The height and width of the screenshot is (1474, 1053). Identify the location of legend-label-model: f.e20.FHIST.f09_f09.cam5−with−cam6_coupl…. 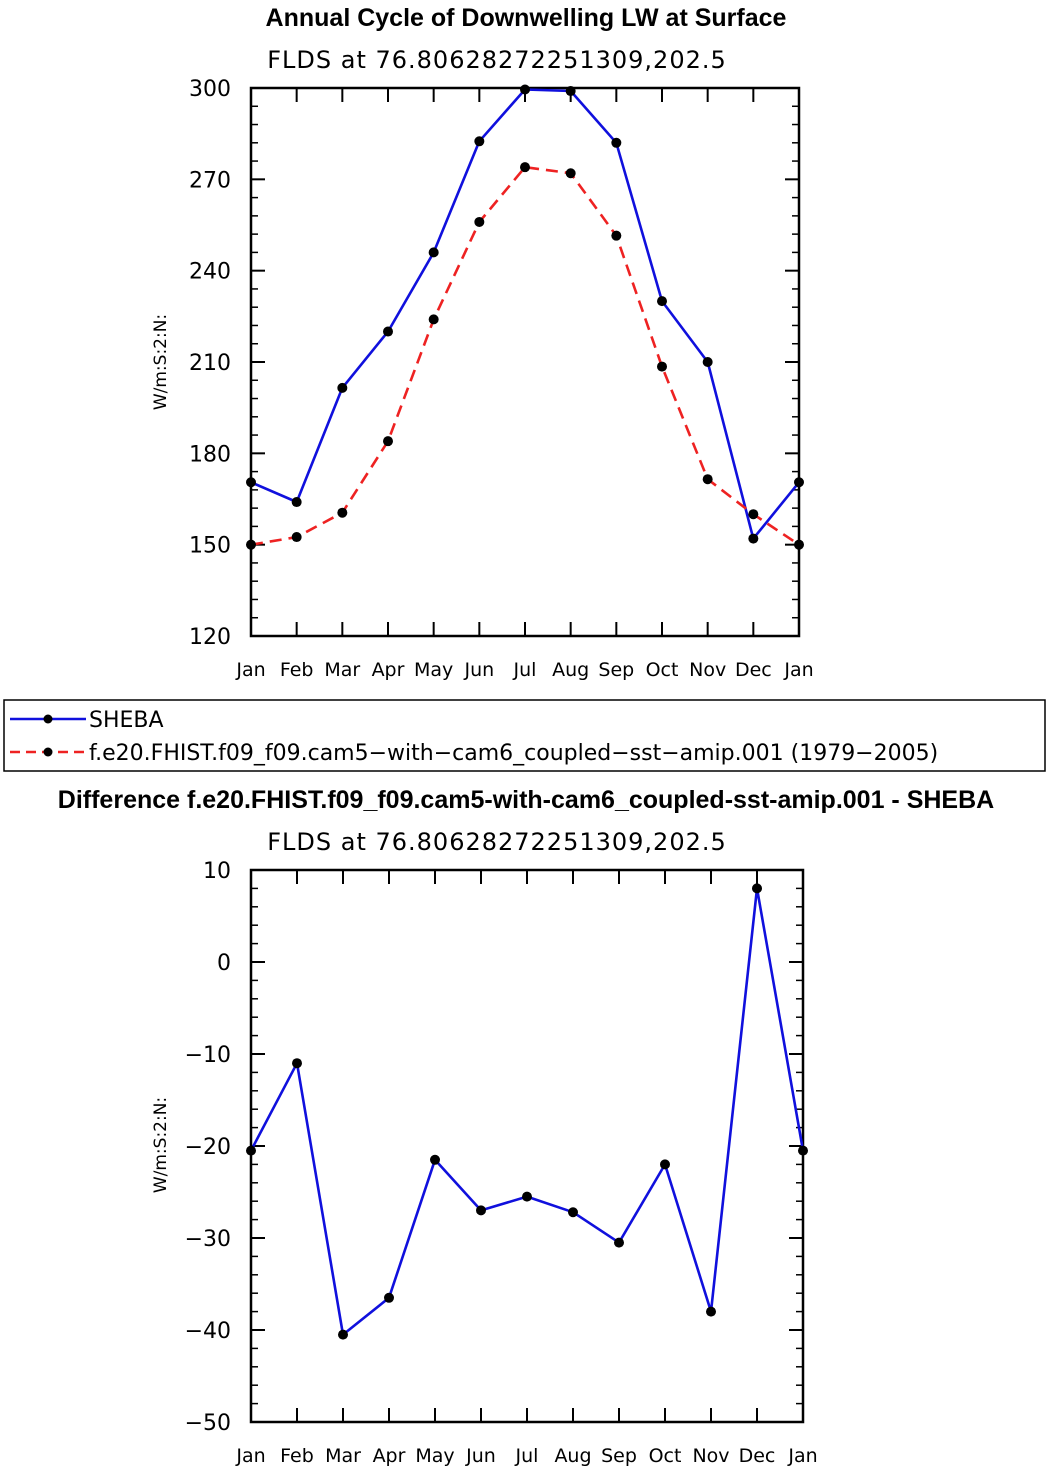
(513, 753).